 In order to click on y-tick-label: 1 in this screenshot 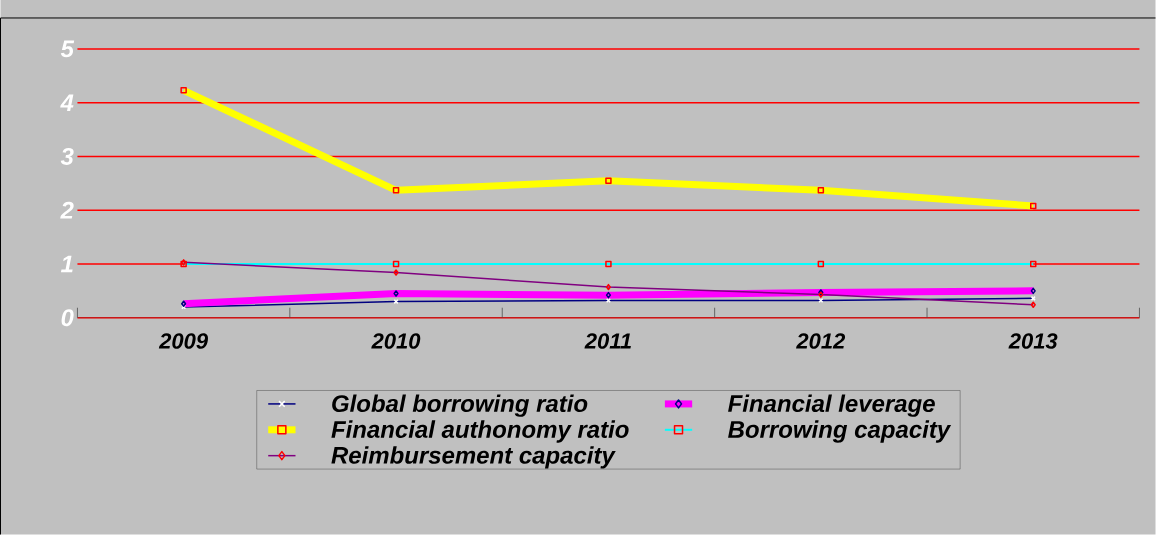, I will do `click(66, 264)`.